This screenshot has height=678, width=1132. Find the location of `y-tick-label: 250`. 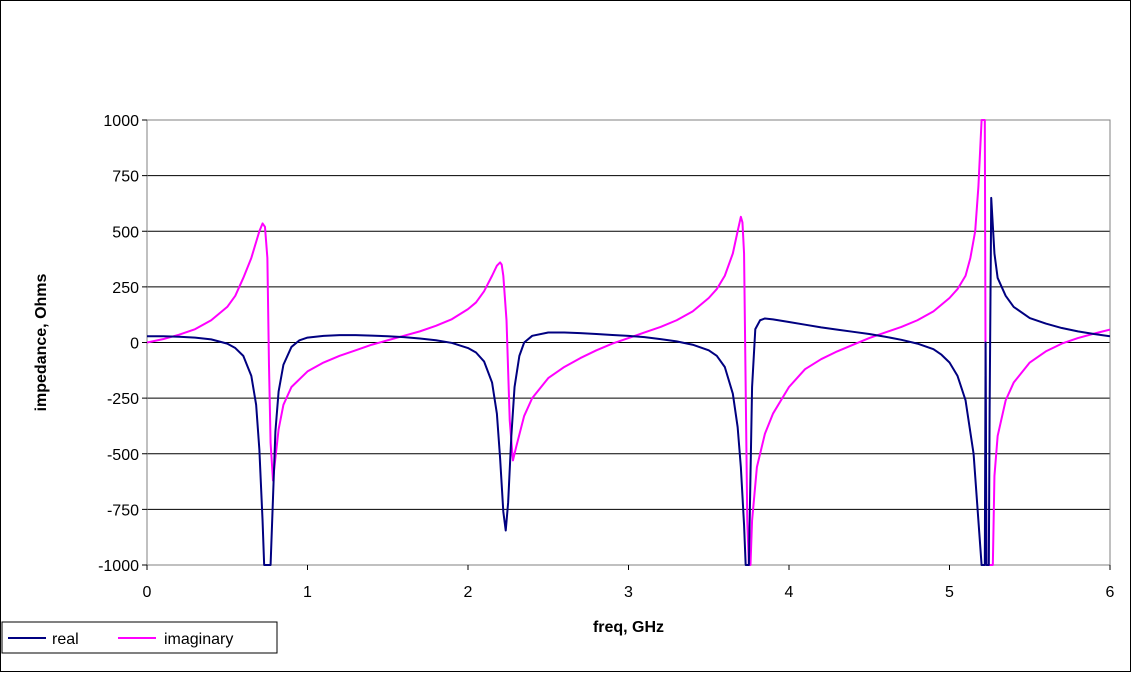

y-tick-label: 250 is located at coordinates (125, 288).